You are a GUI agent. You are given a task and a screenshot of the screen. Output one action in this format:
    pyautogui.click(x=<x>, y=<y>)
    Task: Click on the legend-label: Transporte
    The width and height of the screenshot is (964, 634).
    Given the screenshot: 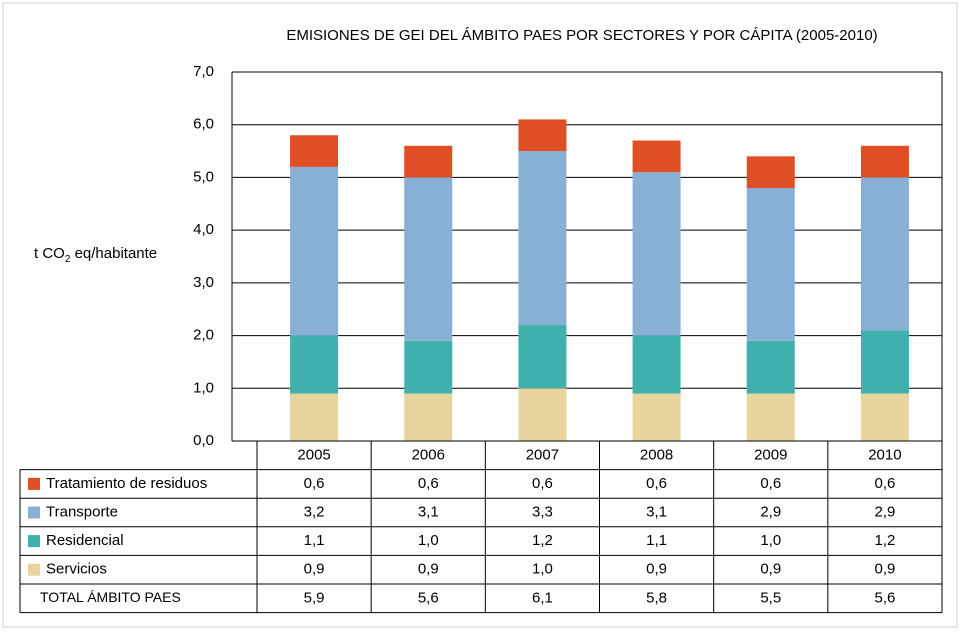 What is the action you would take?
    pyautogui.click(x=82, y=511)
    